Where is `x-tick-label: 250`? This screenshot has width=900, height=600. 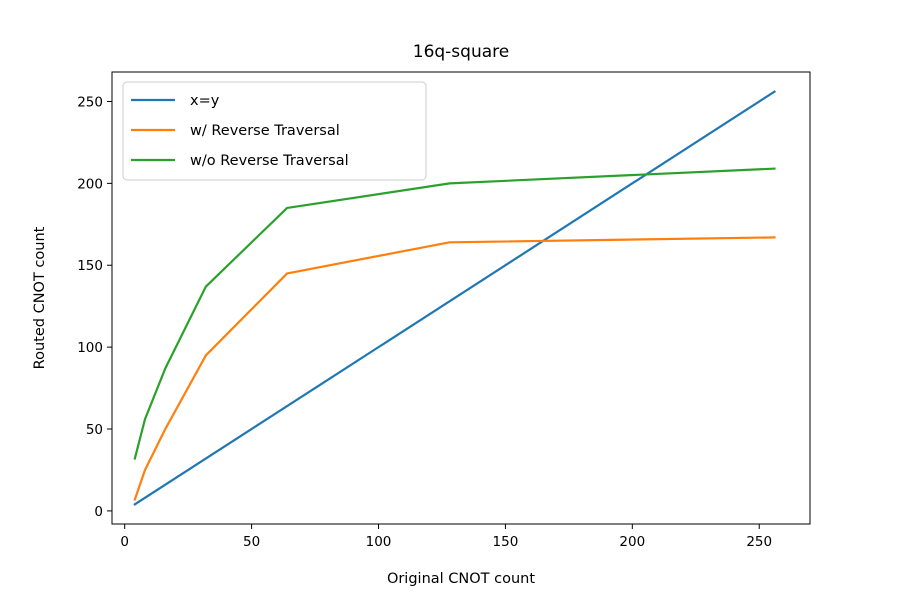
x-tick-label: 250 is located at coordinates (759, 542).